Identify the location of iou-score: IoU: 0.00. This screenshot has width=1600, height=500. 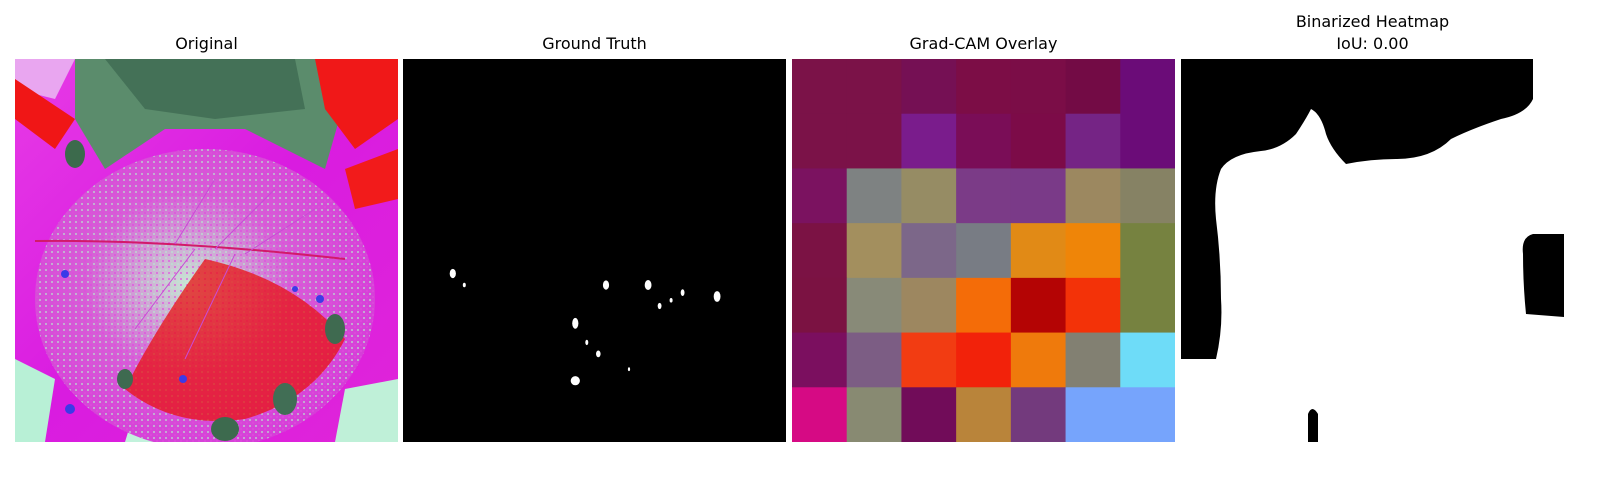
(1372, 43).